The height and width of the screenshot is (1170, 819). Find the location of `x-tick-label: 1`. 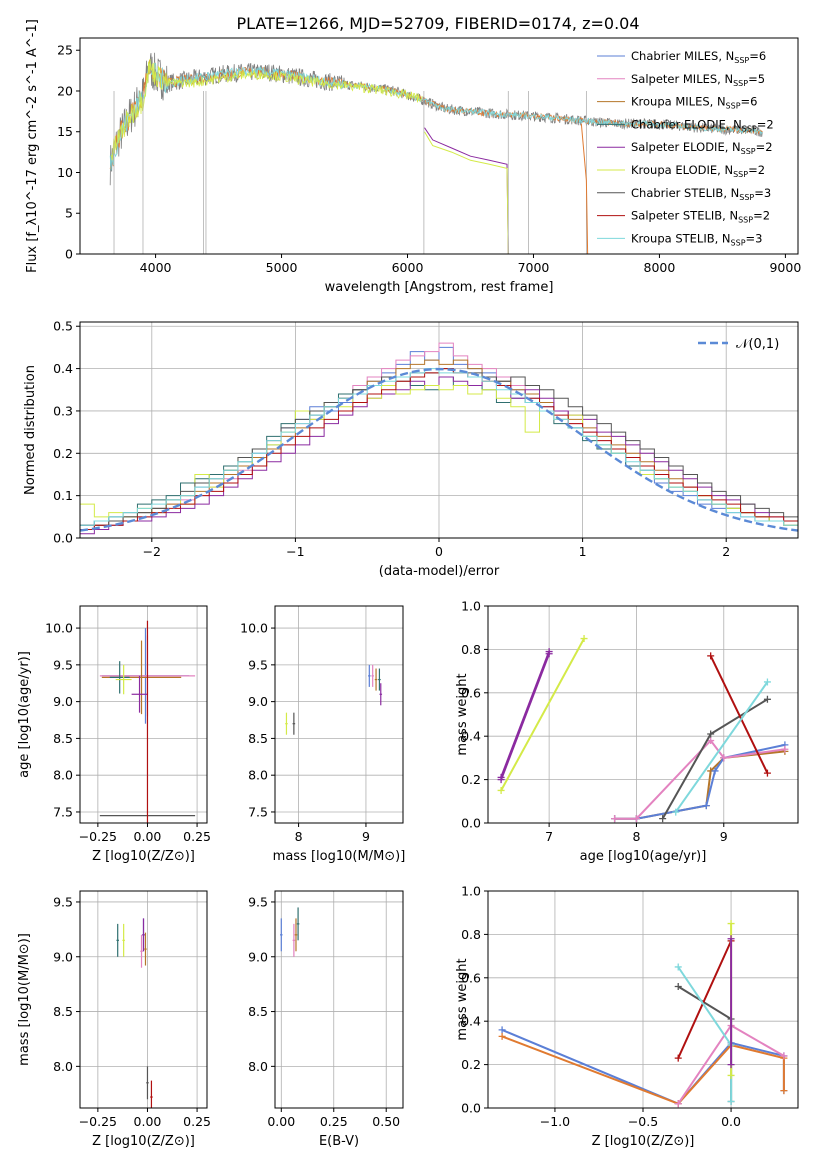

x-tick-label: 1 is located at coordinates (583, 551).